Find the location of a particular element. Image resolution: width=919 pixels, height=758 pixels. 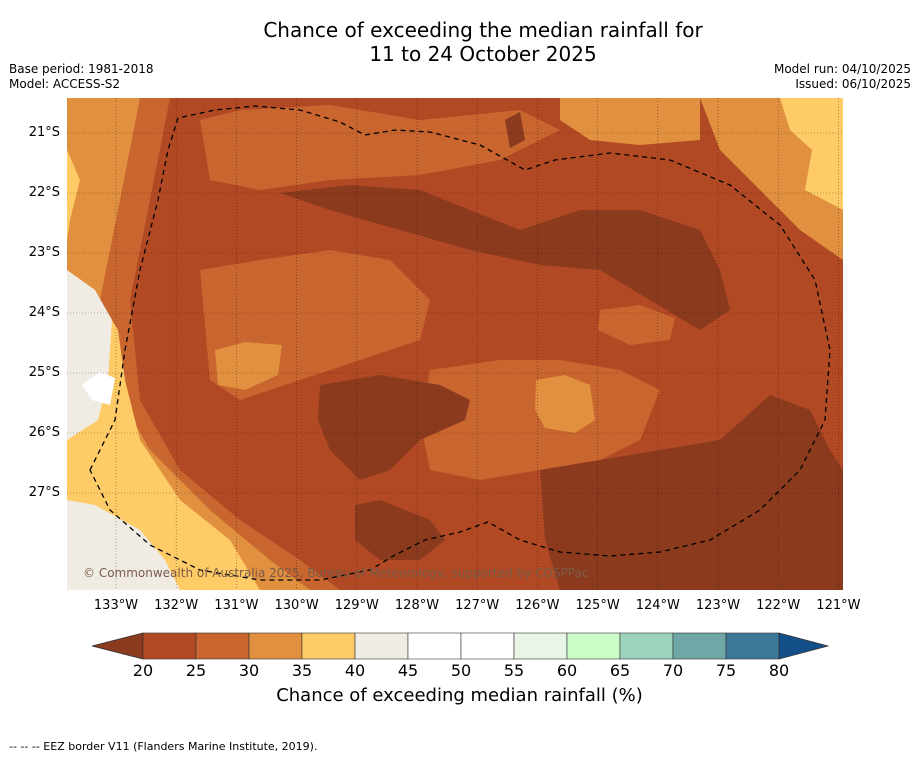

latitude-label: 22°S is located at coordinates (44, 192).